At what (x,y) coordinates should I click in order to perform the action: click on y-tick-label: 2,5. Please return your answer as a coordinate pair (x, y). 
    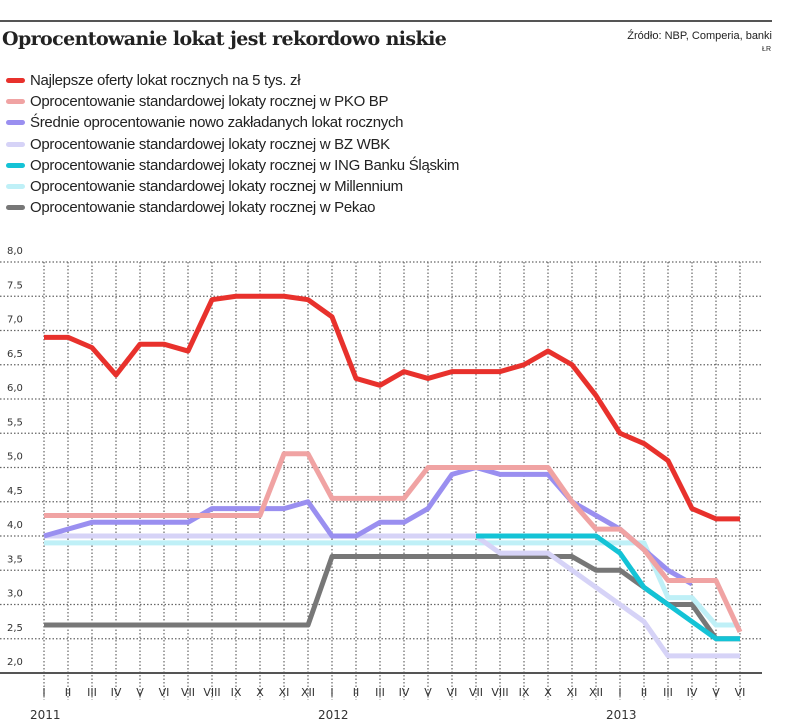
    Looking at the image, I should click on (15, 628).